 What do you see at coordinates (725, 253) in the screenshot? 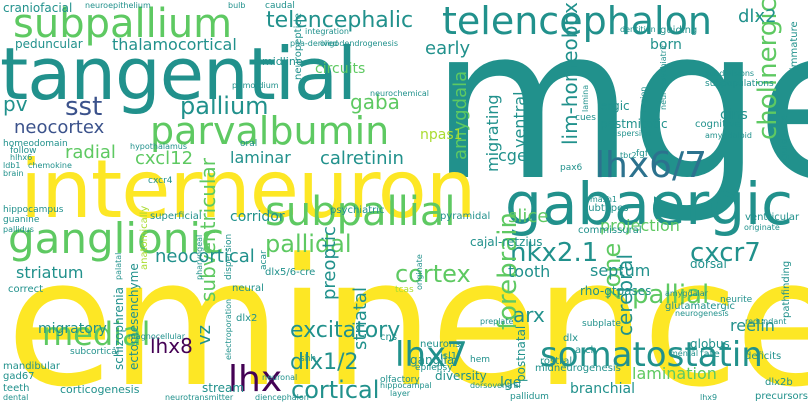
I see `word-cxcr7: cxcr7` at bounding box center [725, 253].